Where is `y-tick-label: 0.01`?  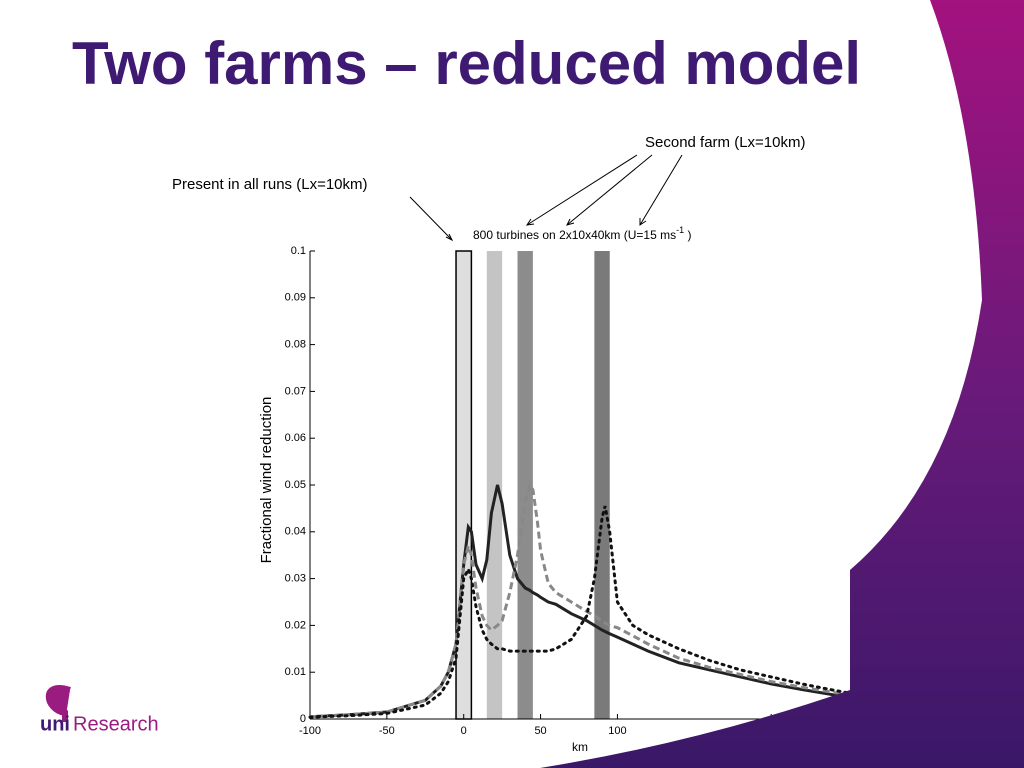
y-tick-label: 0.01 is located at coordinates (295, 672).